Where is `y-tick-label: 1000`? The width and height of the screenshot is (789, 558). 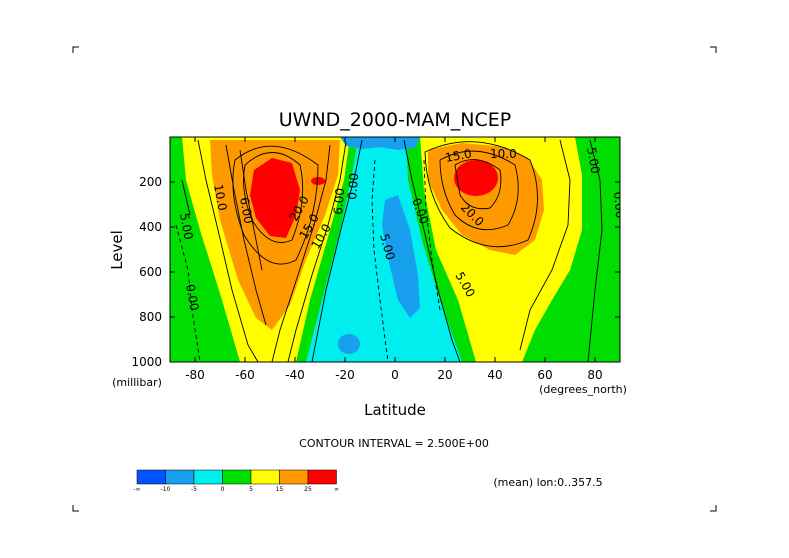
y-tick-label: 1000 is located at coordinates (146, 362).